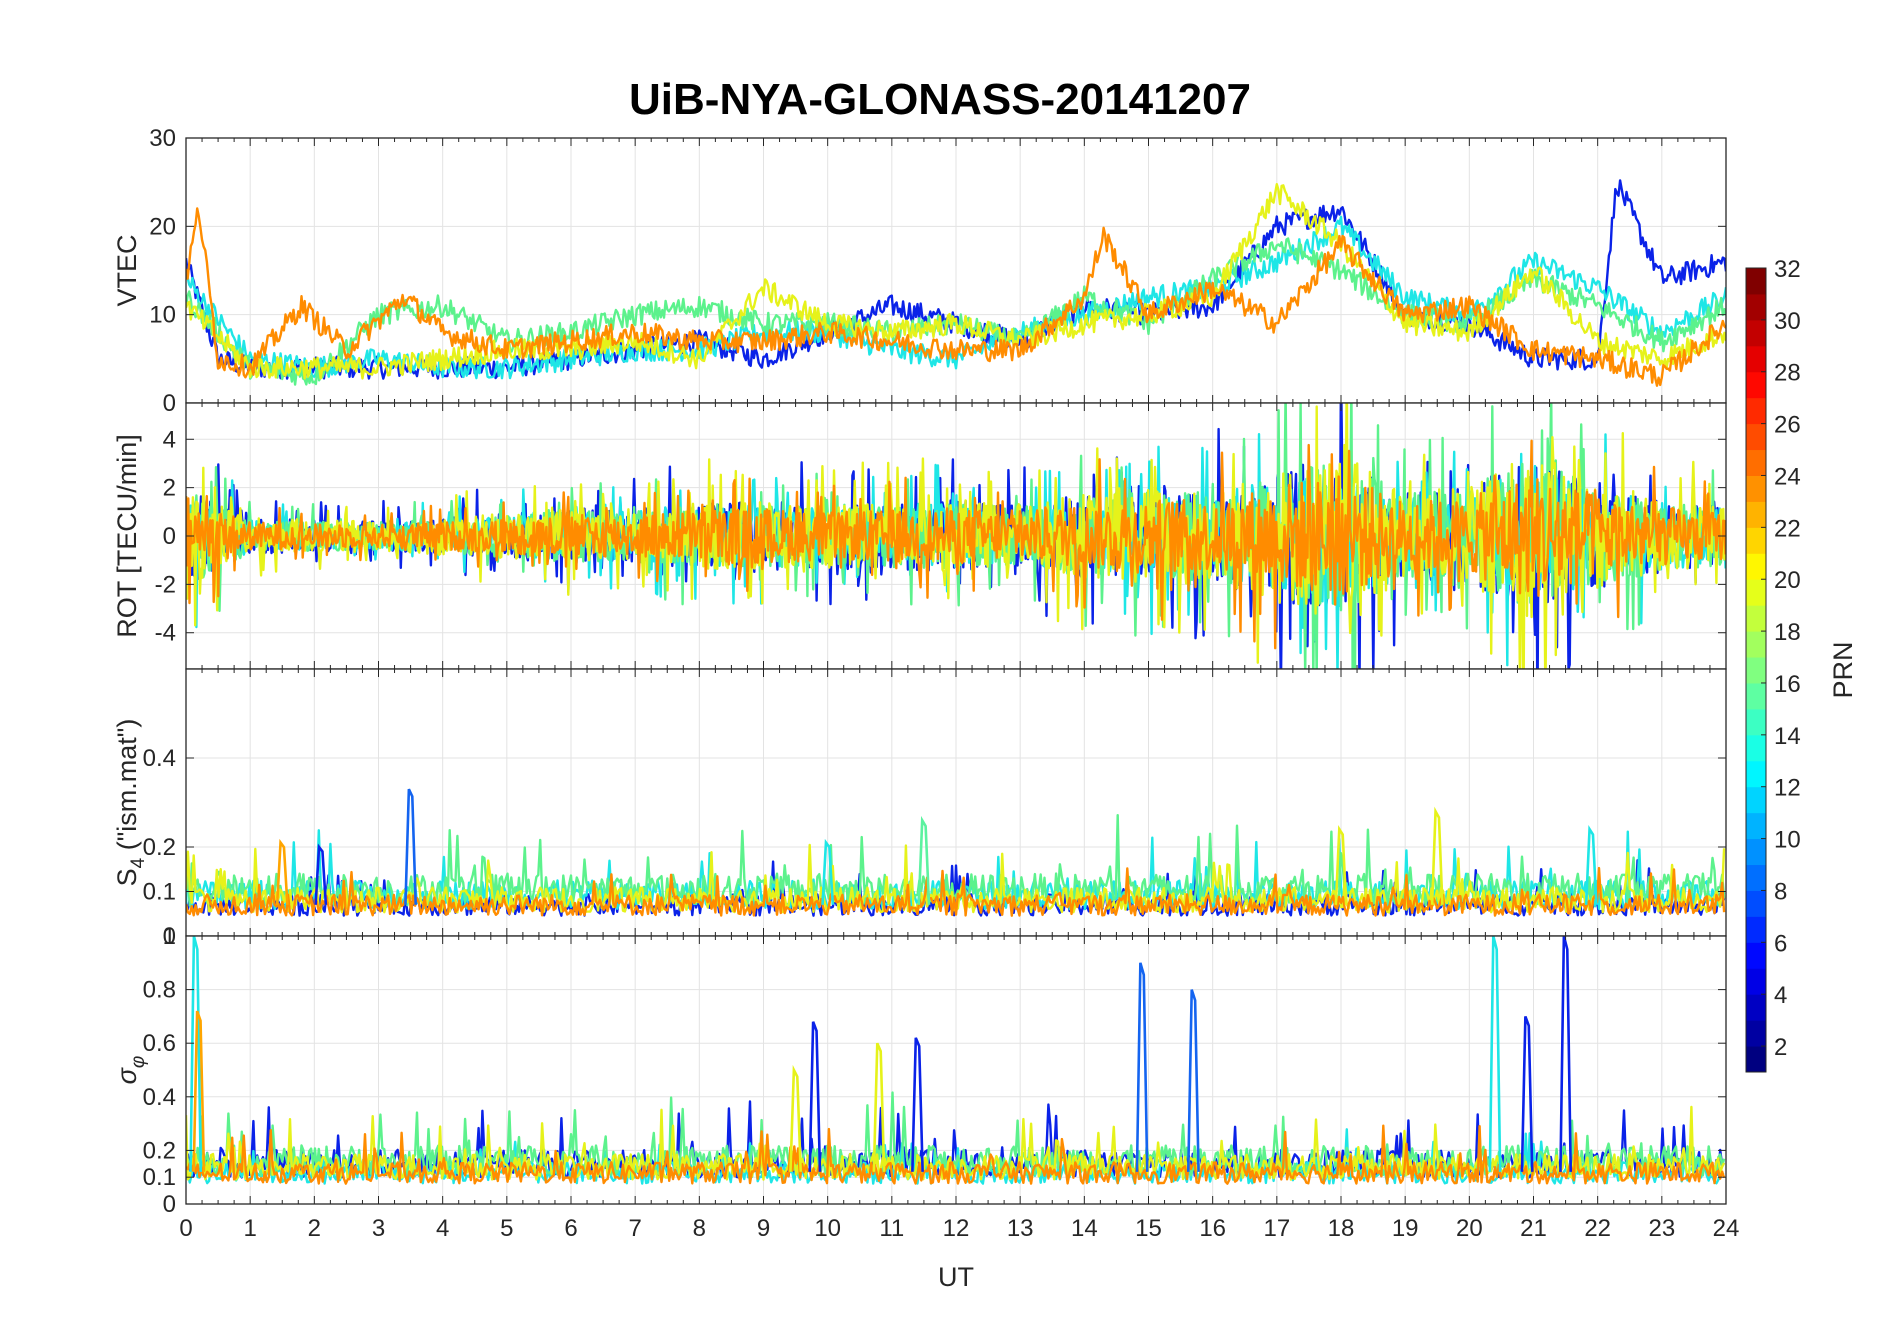  What do you see at coordinates (1780, 995) in the screenshot?
I see `colorbar-tick-label: 4` at bounding box center [1780, 995].